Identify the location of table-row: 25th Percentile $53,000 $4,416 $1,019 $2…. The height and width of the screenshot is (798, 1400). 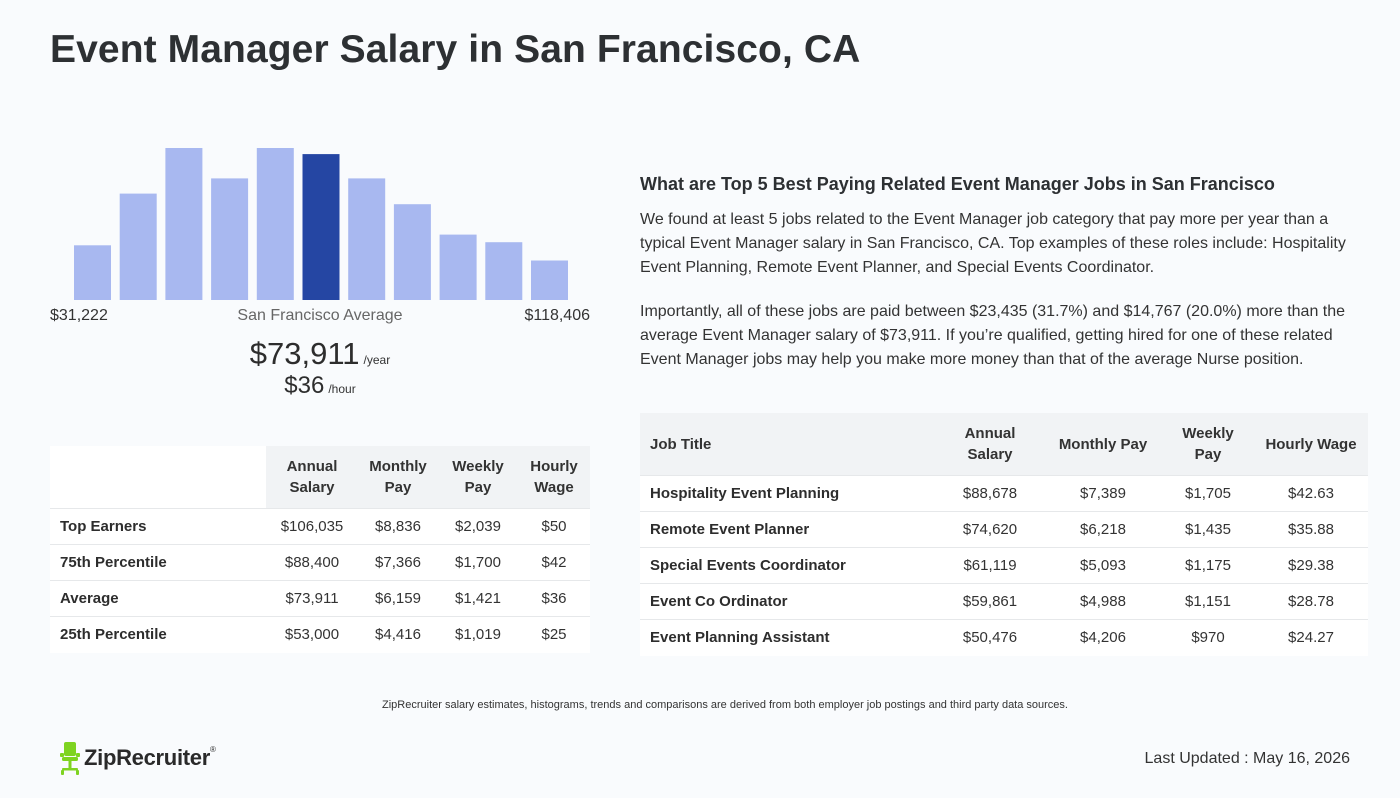
(320, 634).